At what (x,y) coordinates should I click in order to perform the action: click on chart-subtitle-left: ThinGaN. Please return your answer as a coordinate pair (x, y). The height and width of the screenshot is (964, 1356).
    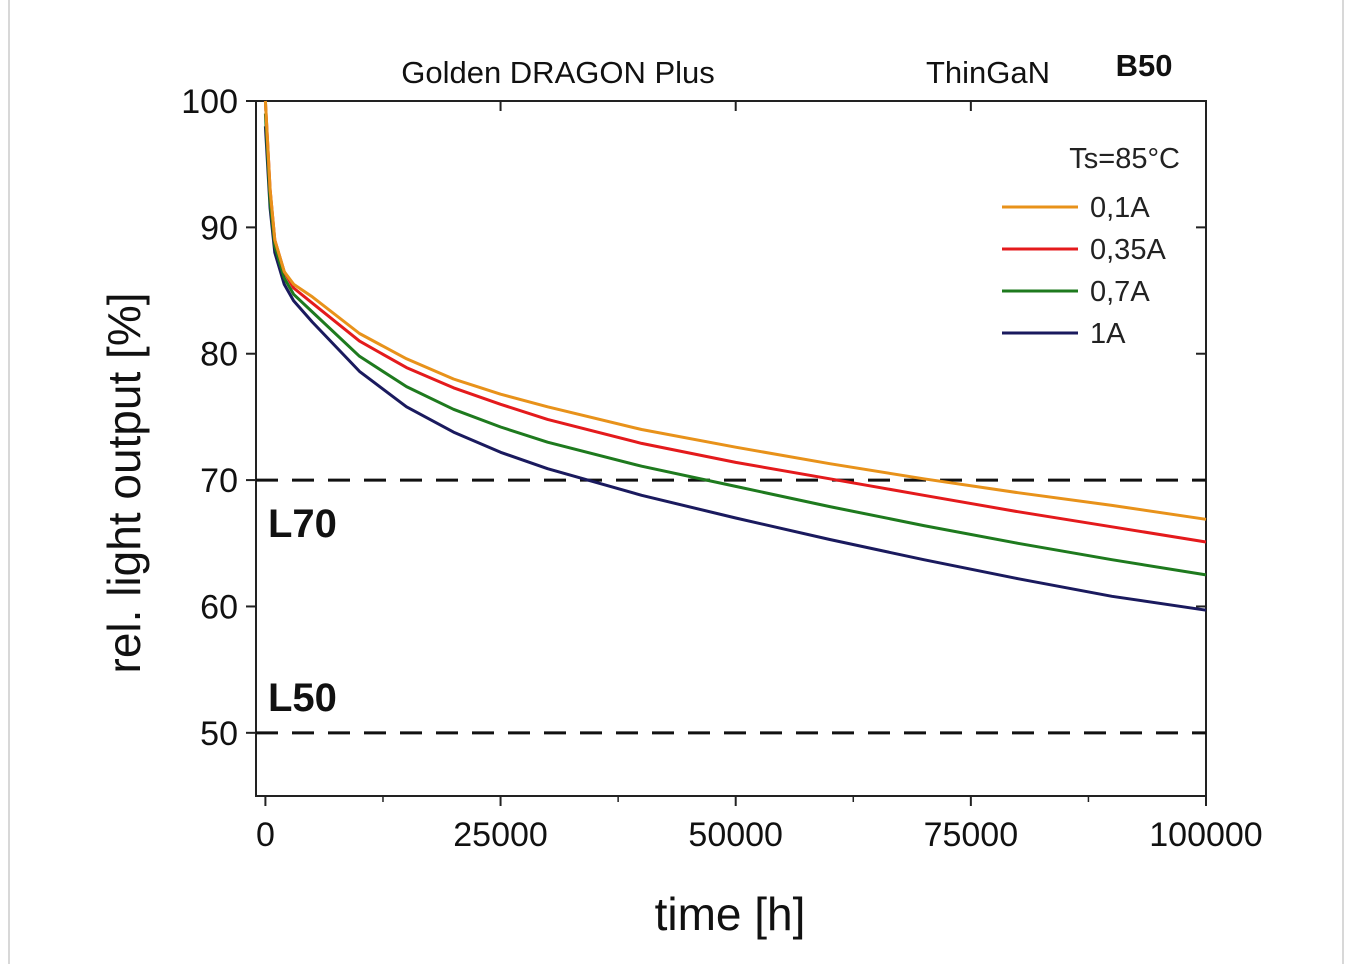
    Looking at the image, I should click on (988, 72).